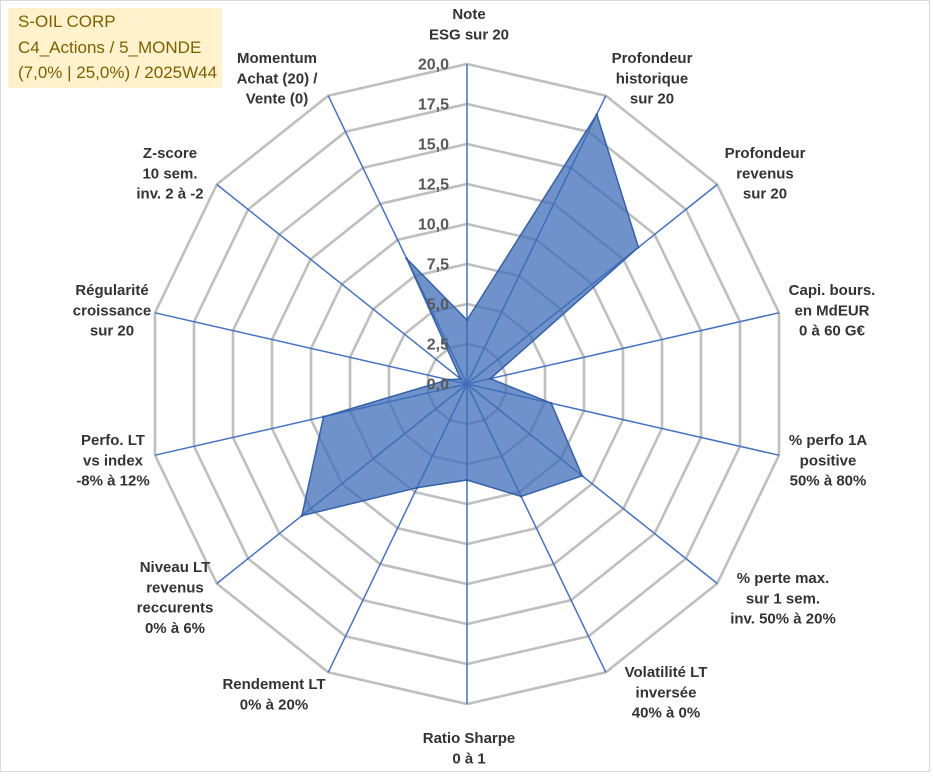  I want to click on data-point-note-esg, so click(467, 320).